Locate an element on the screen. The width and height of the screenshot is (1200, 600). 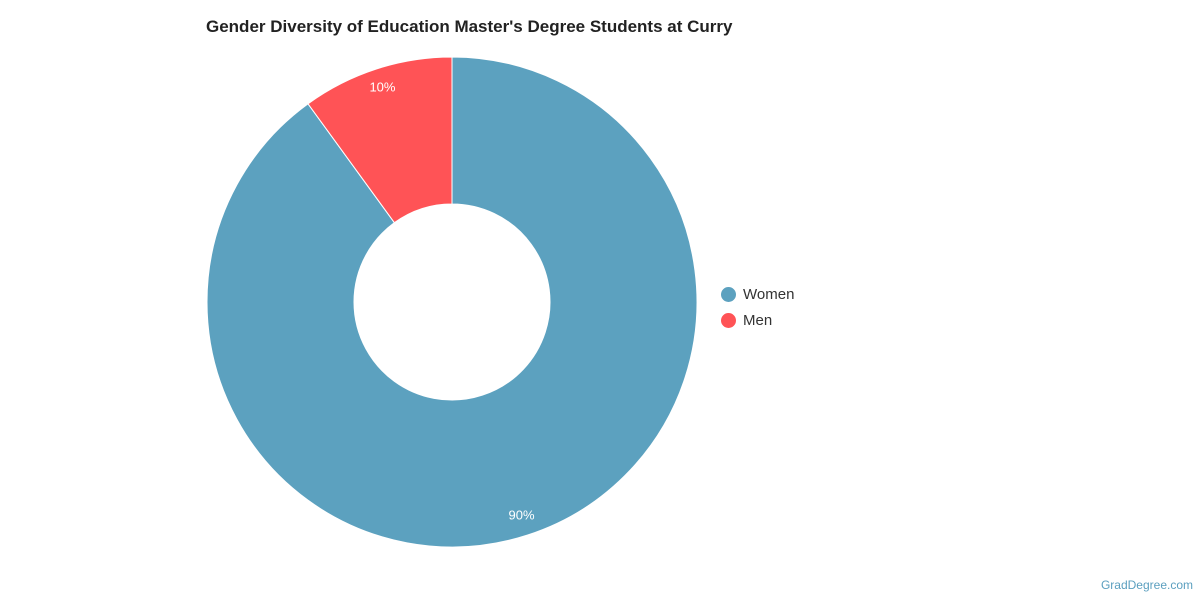
credit-link: GradDegree.com is located at coordinates (1146, 585).